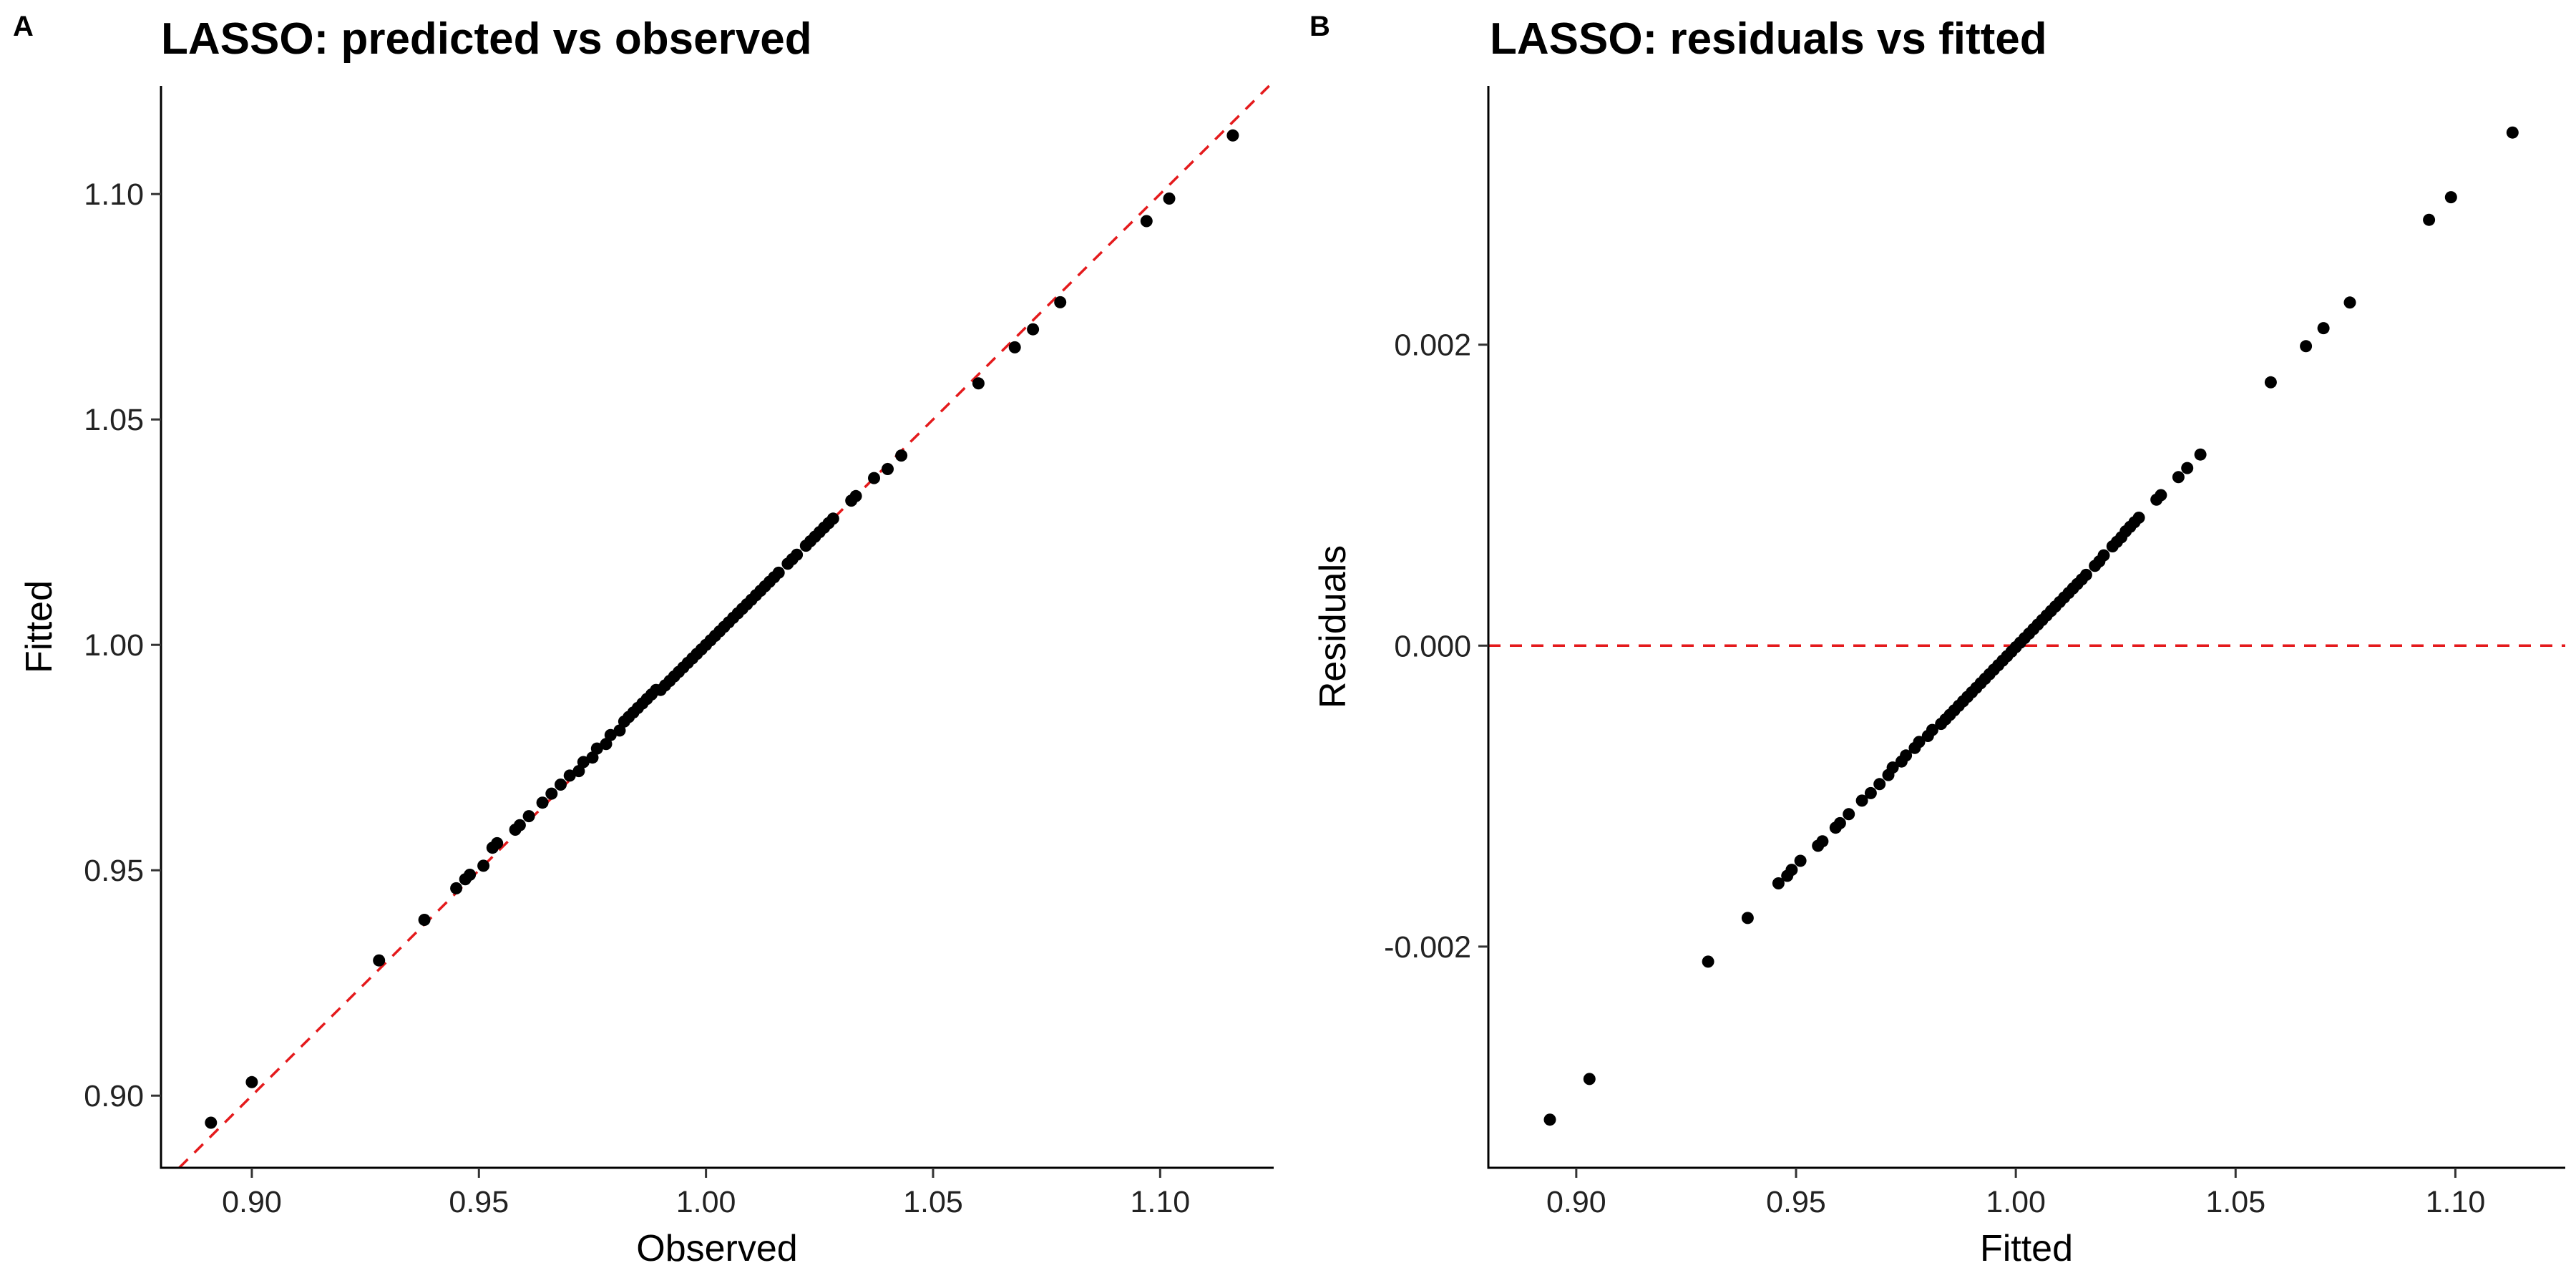  I want to click on panel-b-y-tick-label: -0.002, so click(1427, 947).